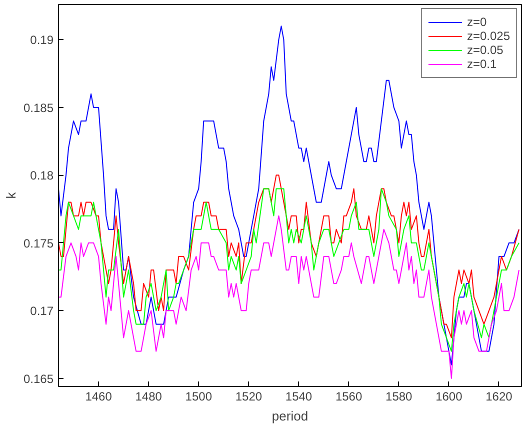 The image size is (529, 426). Describe the element at coordinates (42, 40) in the screenshot. I see `y-tick-label: 0.19` at that location.